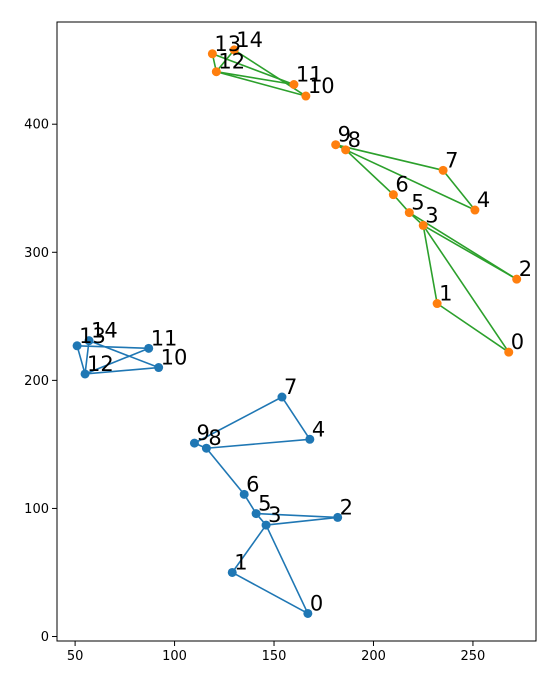 The height and width of the screenshot is (687, 555). I want to click on x-tick-label: 250, so click(473, 656).